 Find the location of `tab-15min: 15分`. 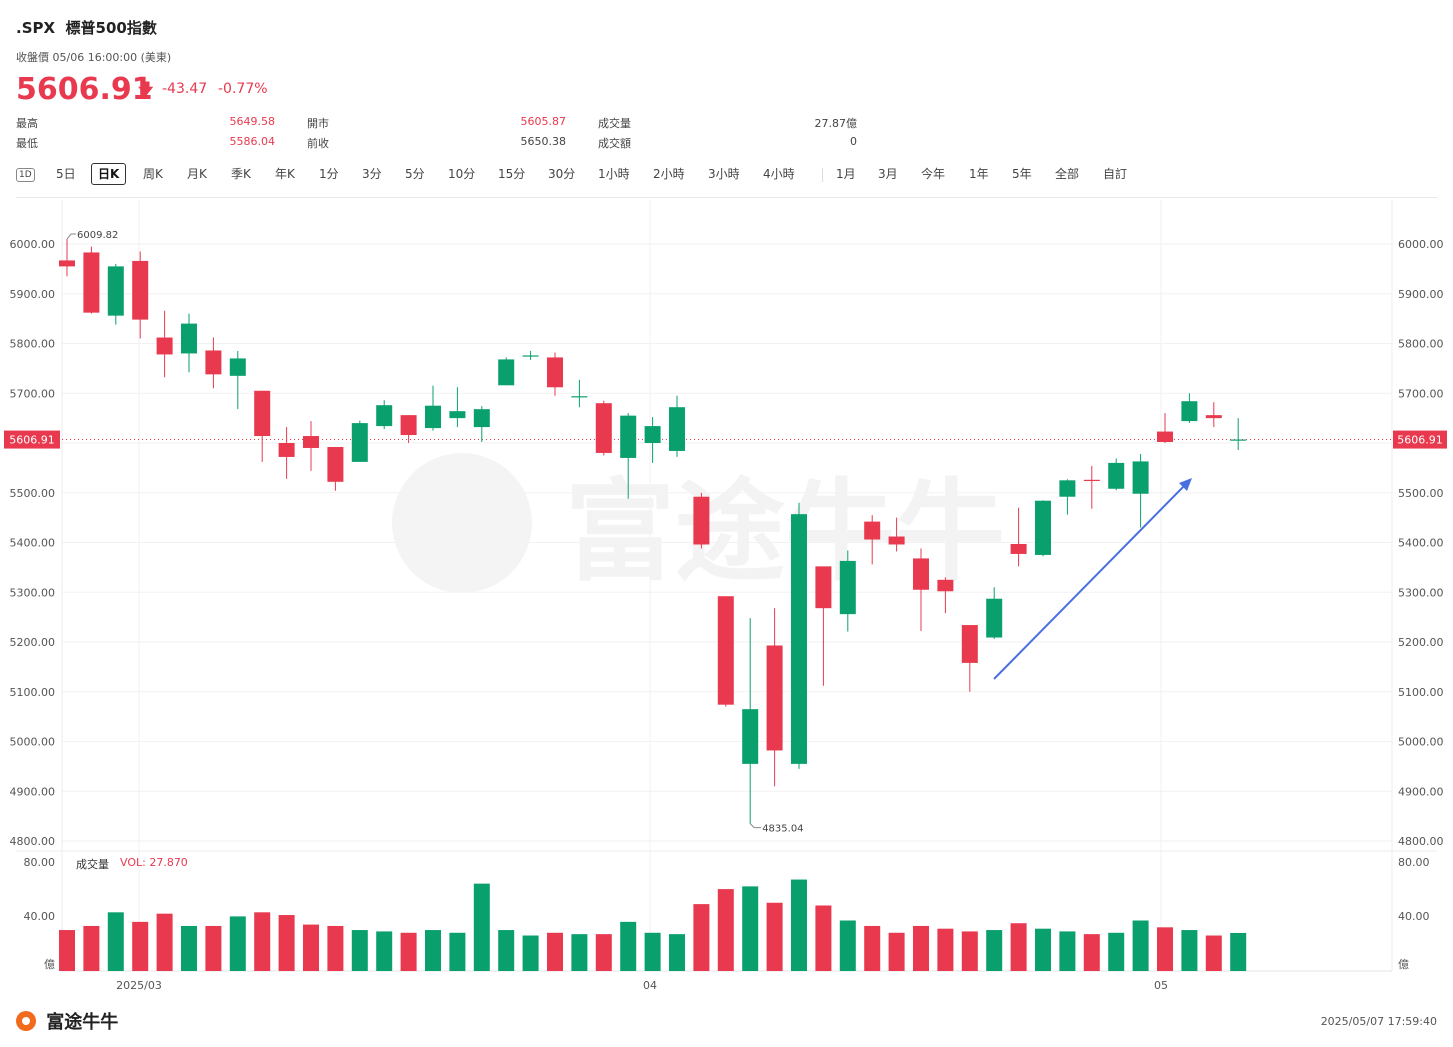

tab-15min: 15分 is located at coordinates (512, 174).